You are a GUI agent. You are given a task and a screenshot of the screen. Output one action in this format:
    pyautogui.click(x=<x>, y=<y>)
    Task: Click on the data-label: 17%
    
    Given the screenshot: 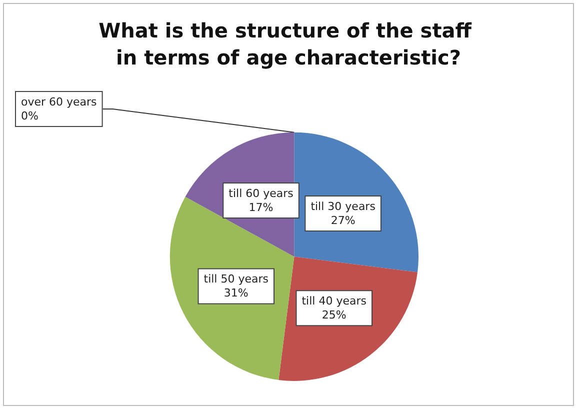 What is the action you would take?
    pyautogui.click(x=261, y=207)
    